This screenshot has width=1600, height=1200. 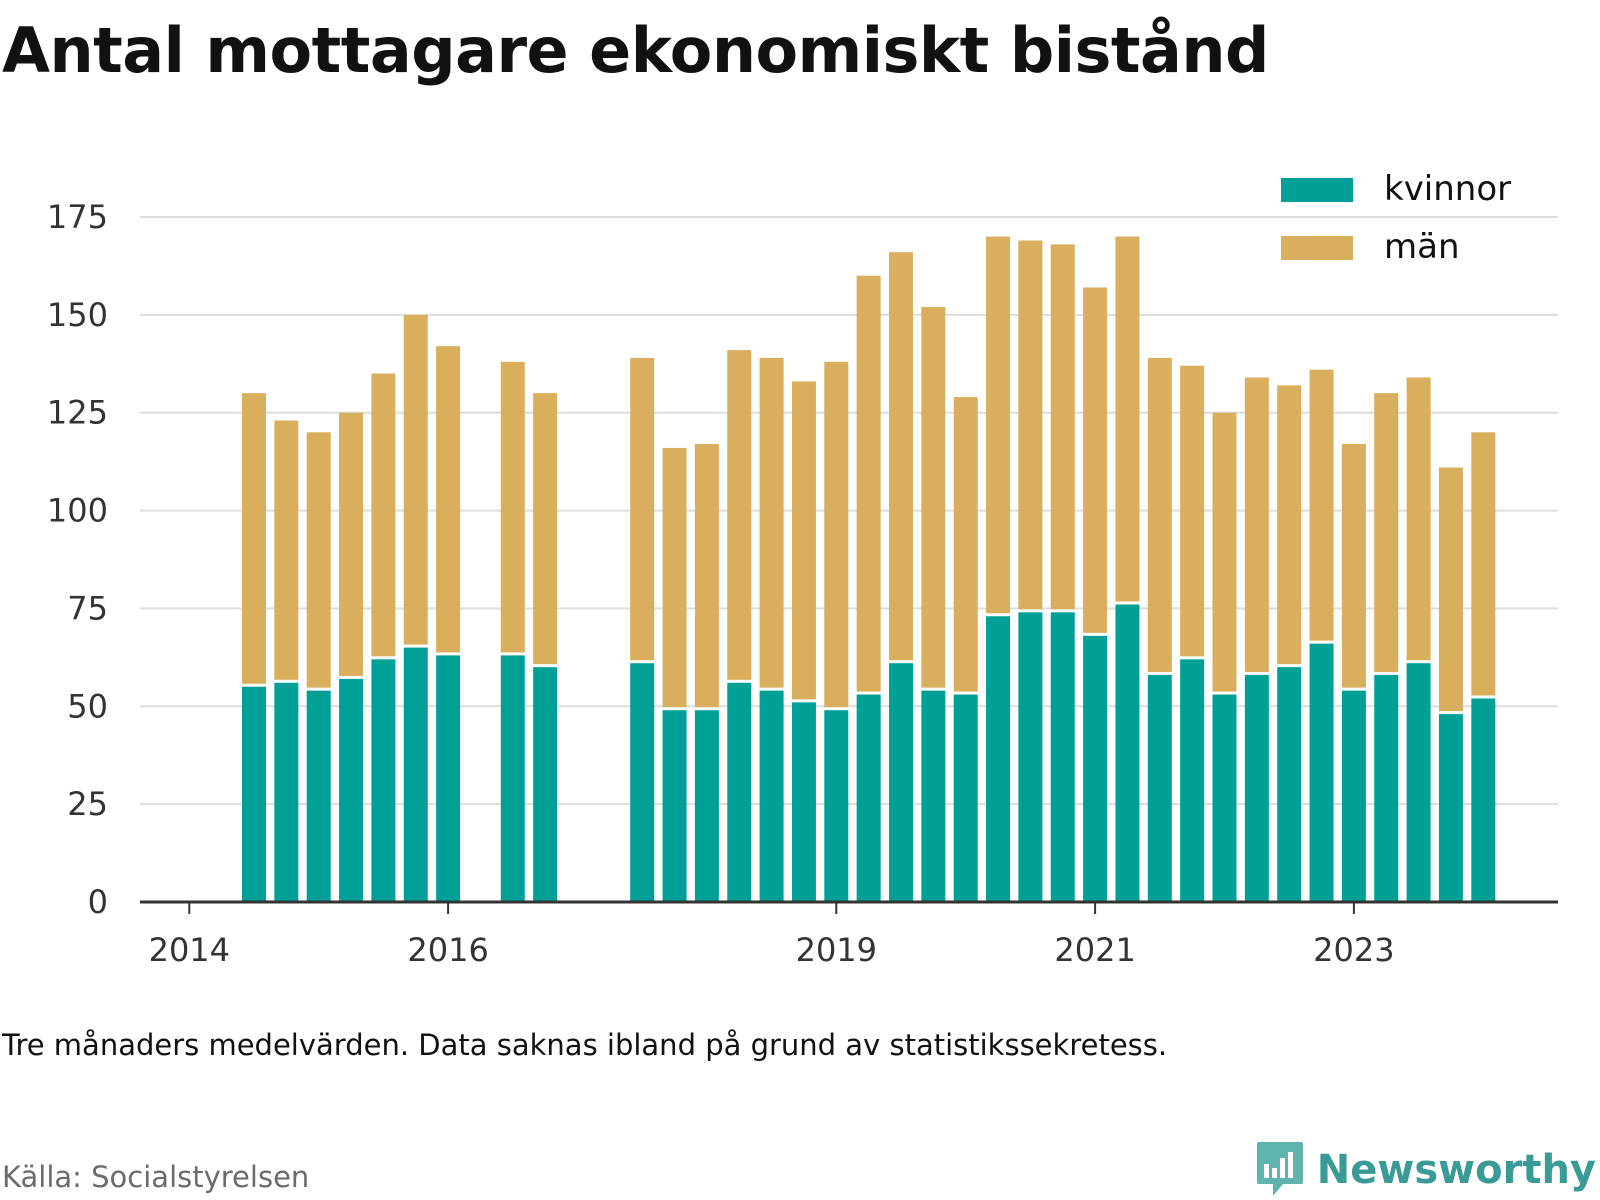 I want to click on y-tick-label: 150, so click(x=77, y=315).